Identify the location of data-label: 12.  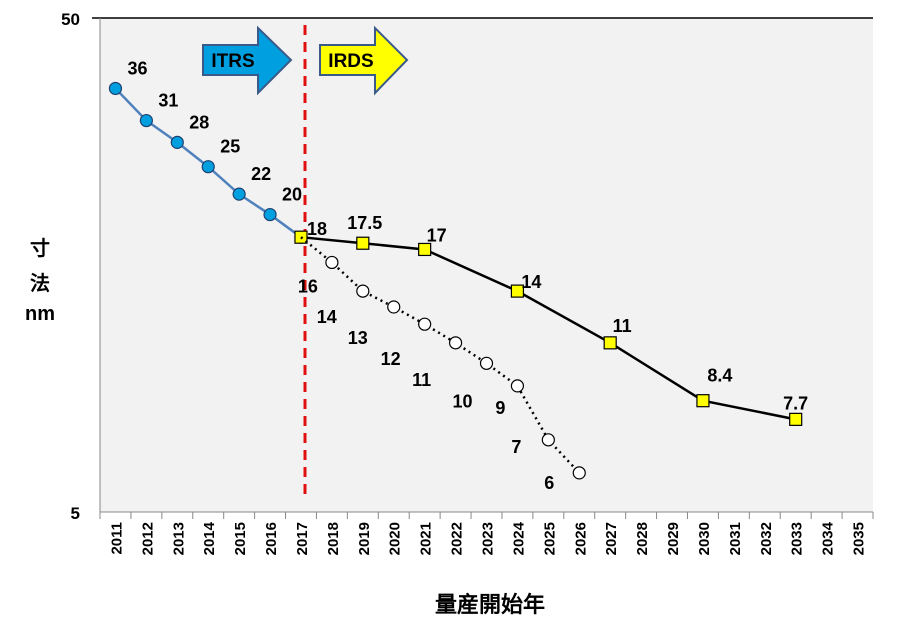
(391, 359).